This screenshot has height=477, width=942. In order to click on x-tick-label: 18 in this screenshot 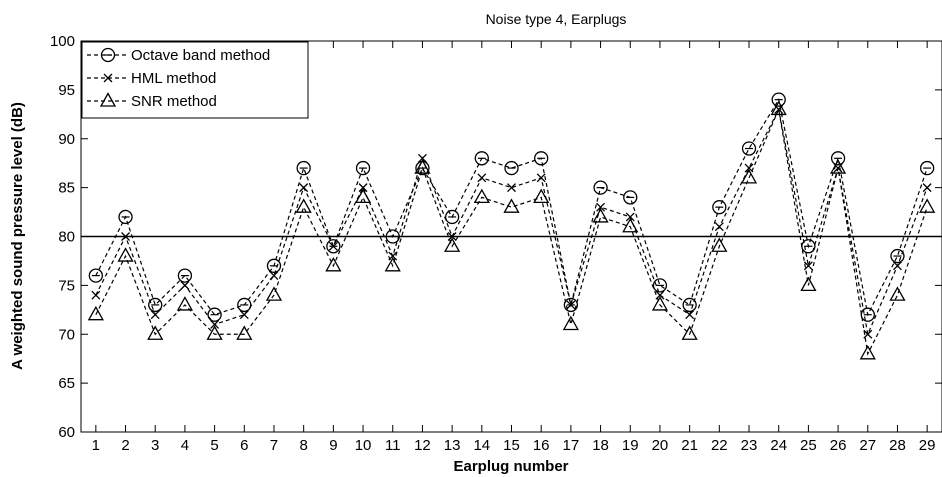, I will do `click(600, 445)`.